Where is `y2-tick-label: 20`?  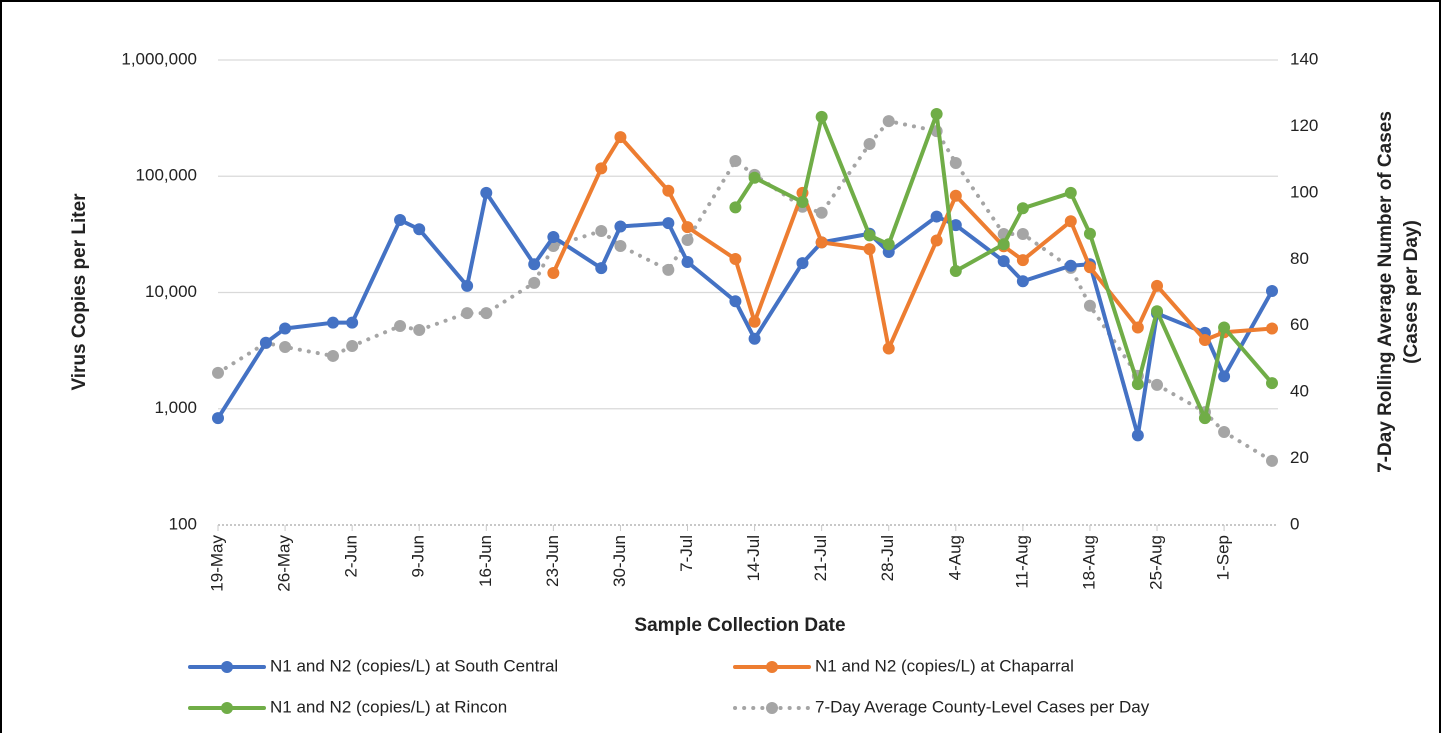 y2-tick-label: 20 is located at coordinates (1299, 457).